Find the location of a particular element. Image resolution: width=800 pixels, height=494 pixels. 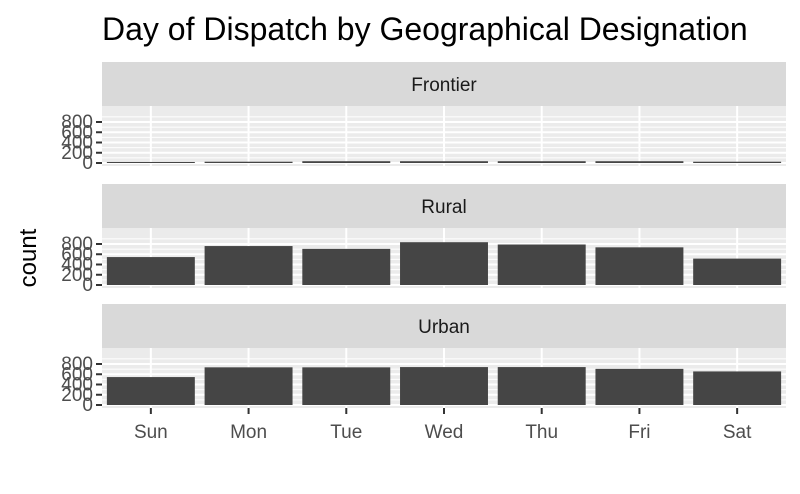

bar-urban-fri is located at coordinates (639, 386).